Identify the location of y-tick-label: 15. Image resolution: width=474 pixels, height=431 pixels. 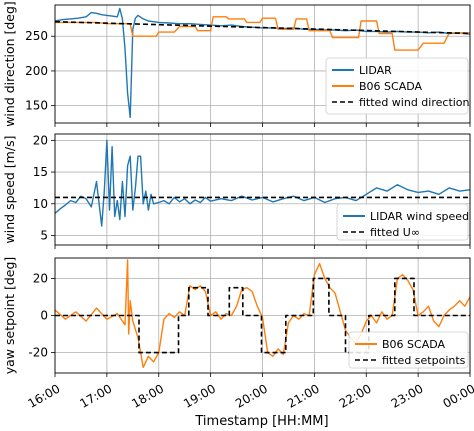
(40, 172).